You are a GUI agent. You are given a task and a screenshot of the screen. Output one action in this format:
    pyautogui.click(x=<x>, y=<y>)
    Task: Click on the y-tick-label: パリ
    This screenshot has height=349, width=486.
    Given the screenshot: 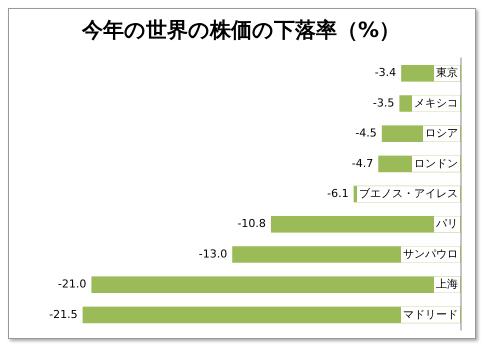 What is the action you would take?
    pyautogui.click(x=446, y=223)
    